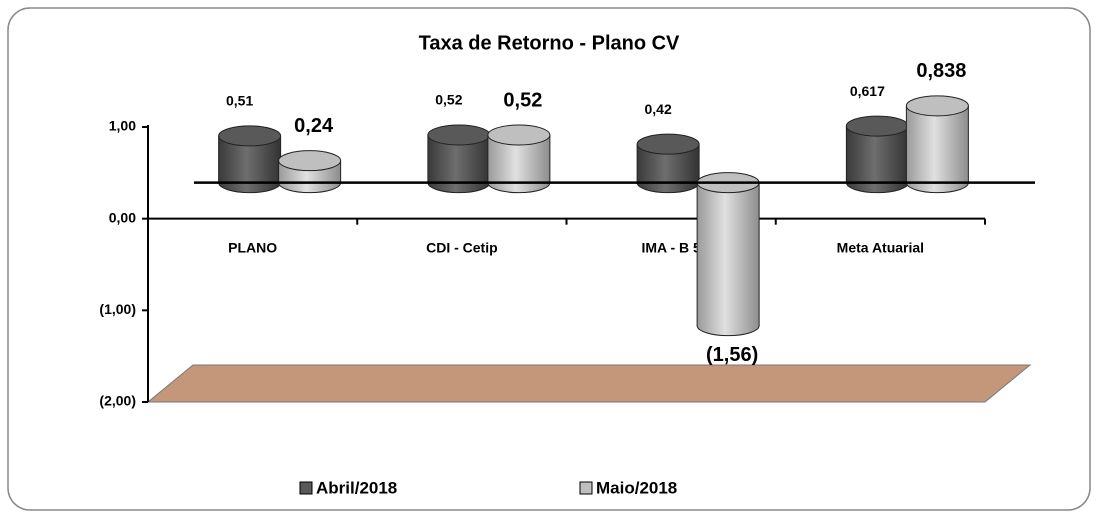  I want to click on floor, so click(589, 383).